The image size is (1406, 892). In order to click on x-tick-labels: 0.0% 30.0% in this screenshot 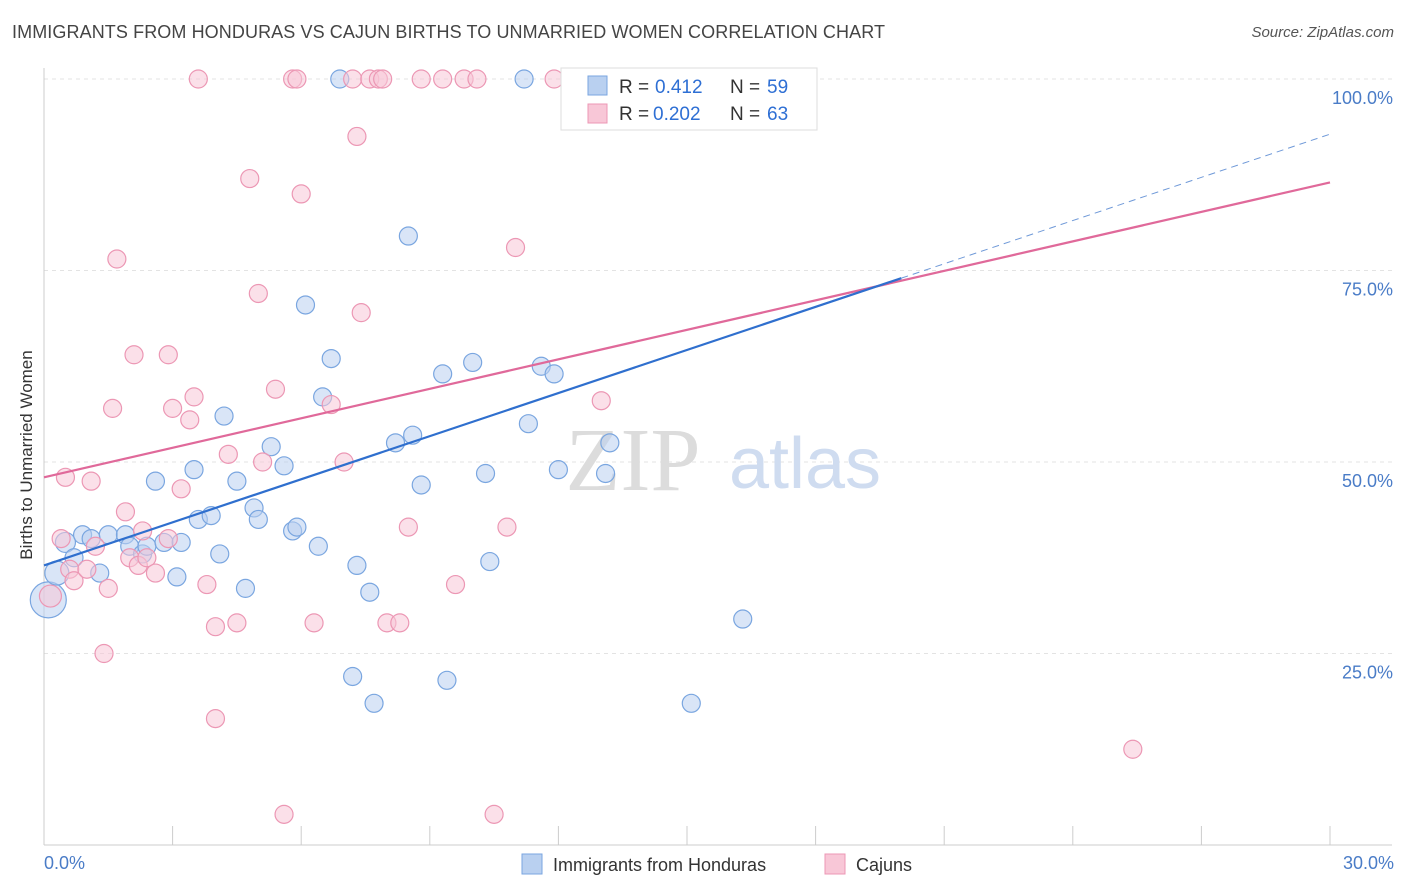, I will do `click(719, 863)`.